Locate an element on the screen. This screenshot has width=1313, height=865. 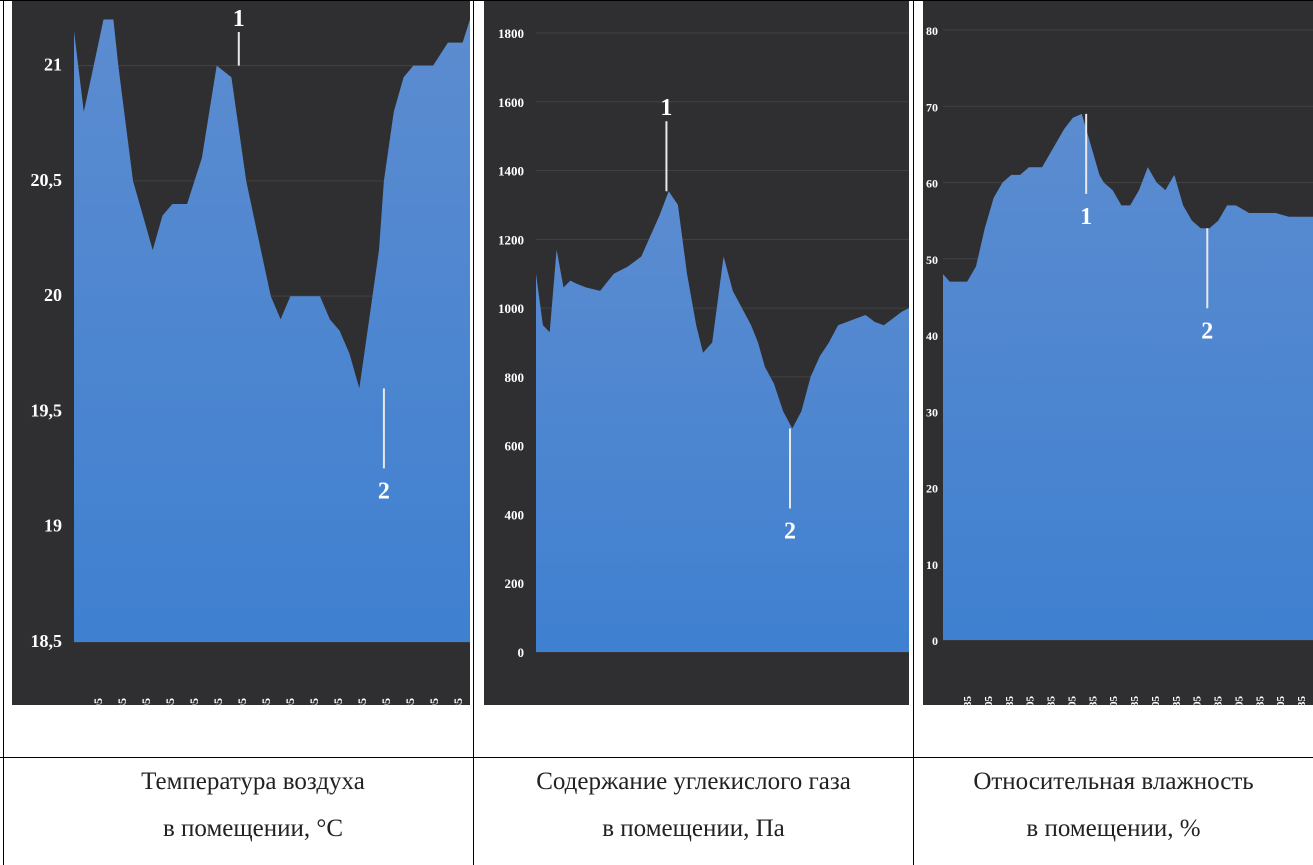
y-tick-label: 19,5 is located at coordinates (47, 410).